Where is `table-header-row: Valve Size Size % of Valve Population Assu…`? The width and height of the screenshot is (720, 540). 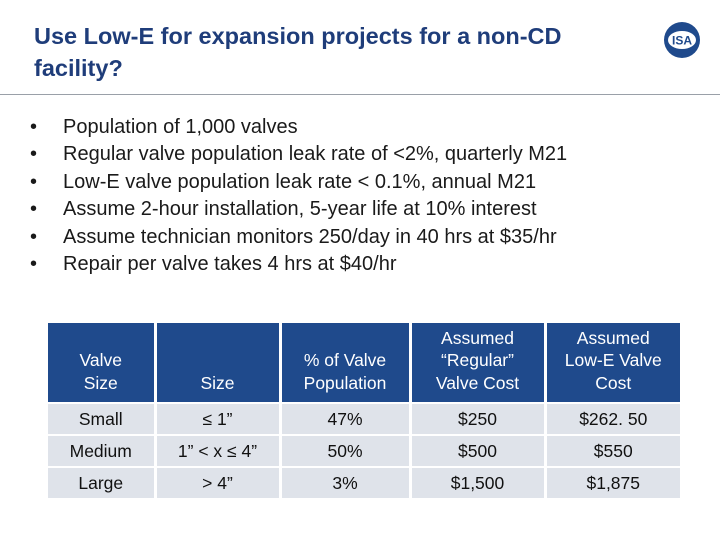
table-header-row: Valve Size Size % of Valve Population Assu… is located at coordinates (364, 363).